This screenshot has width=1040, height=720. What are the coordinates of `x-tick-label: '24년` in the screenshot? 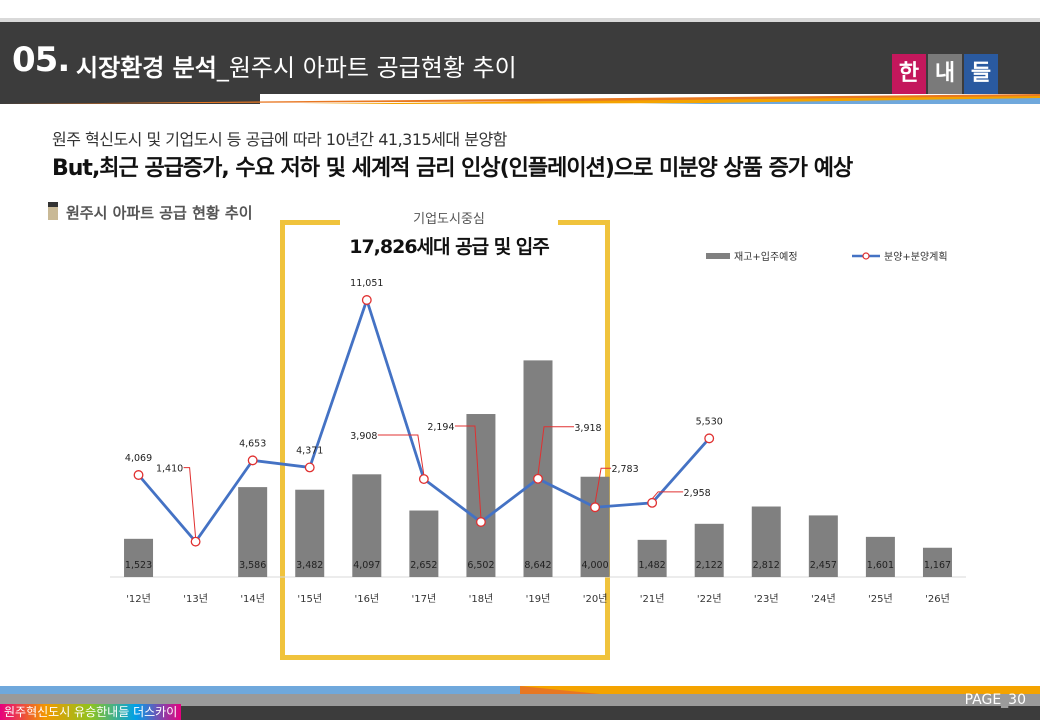 It's located at (823, 599).